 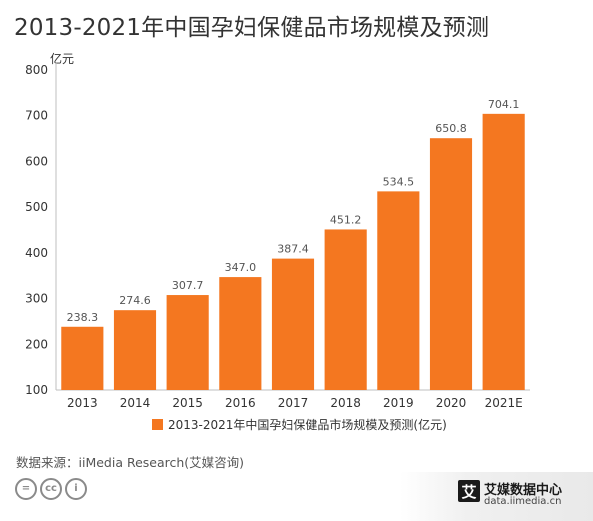 What do you see at coordinates (157, 424) in the screenshot?
I see `legend-swatch` at bounding box center [157, 424].